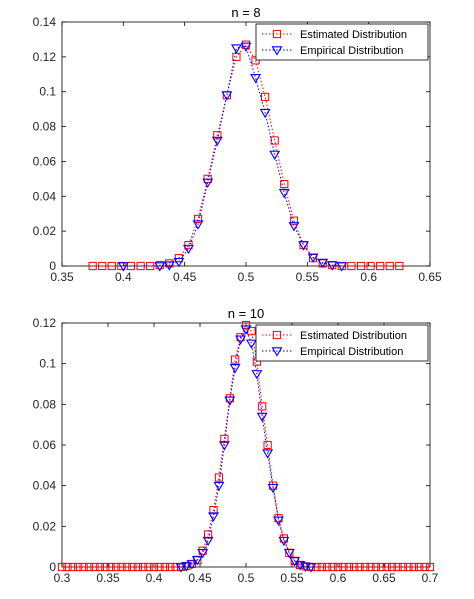  I want to click on y-tick-label: 0.08, so click(45, 404).